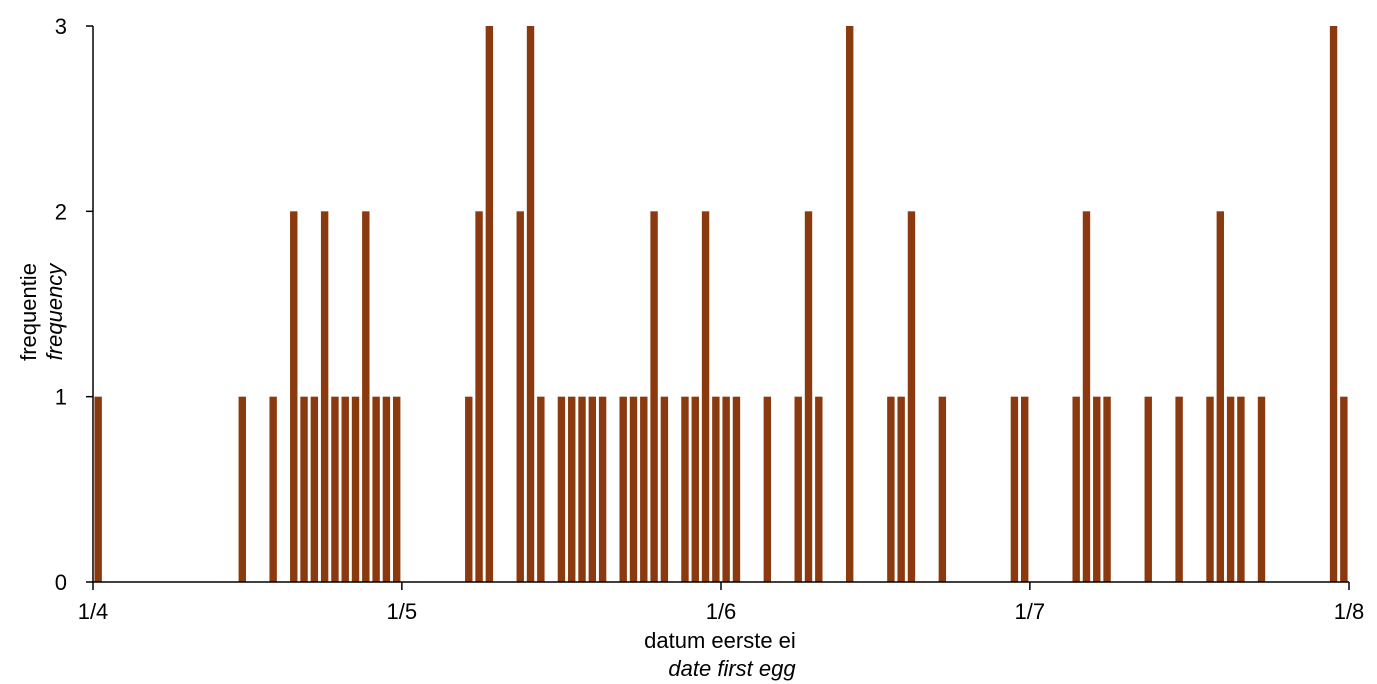  What do you see at coordinates (74, 304) in the screenshot?
I see `y-axis-ticks: 0 1 2 3` at bounding box center [74, 304].